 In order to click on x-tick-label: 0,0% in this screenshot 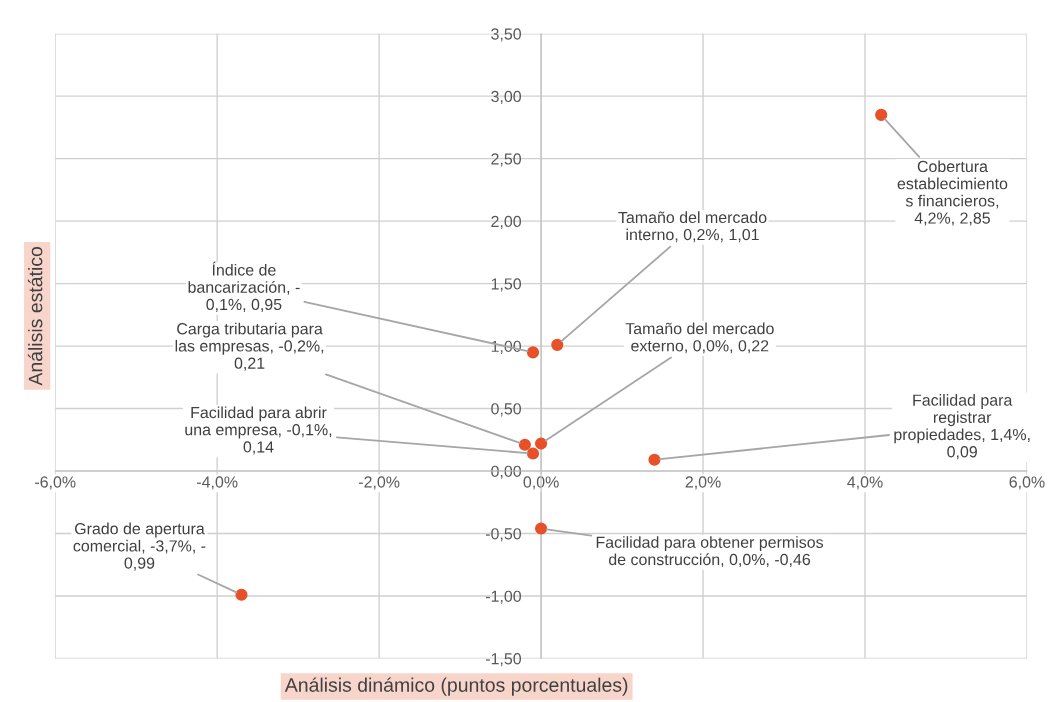, I will do `click(541, 483)`.